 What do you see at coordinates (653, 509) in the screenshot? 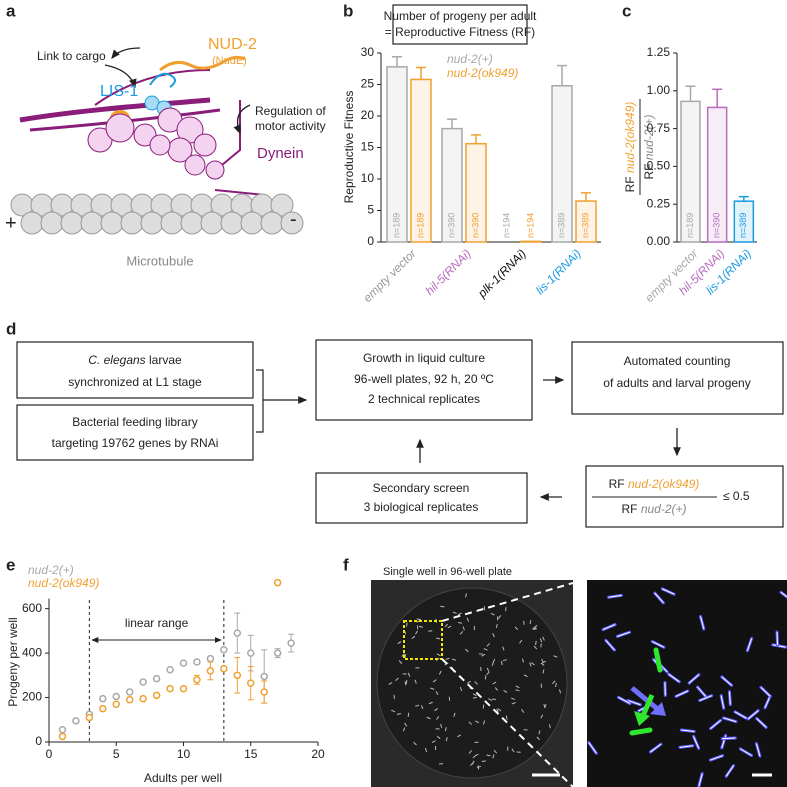
I see `flow-text: RF nud-2(+)` at bounding box center [653, 509].